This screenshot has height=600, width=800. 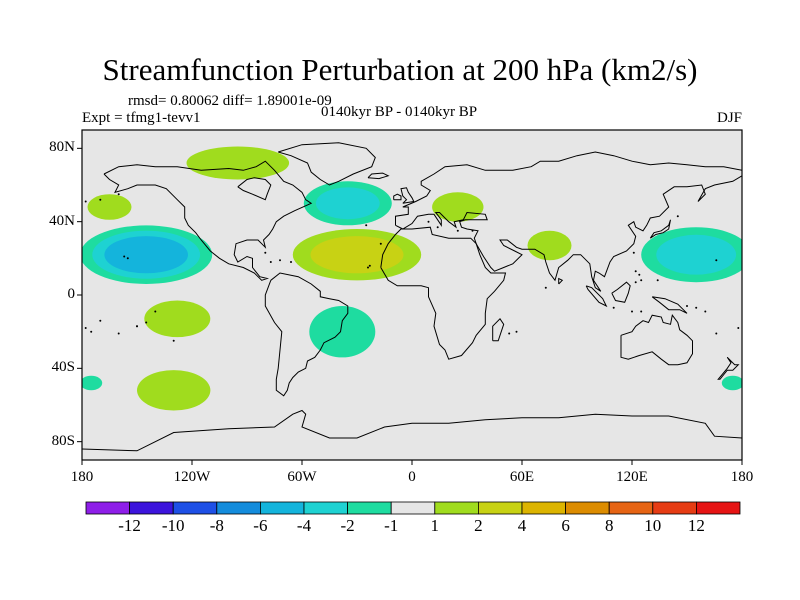 What do you see at coordinates (347, 525) in the screenshot?
I see `colorbar-label-5: -2` at bounding box center [347, 525].